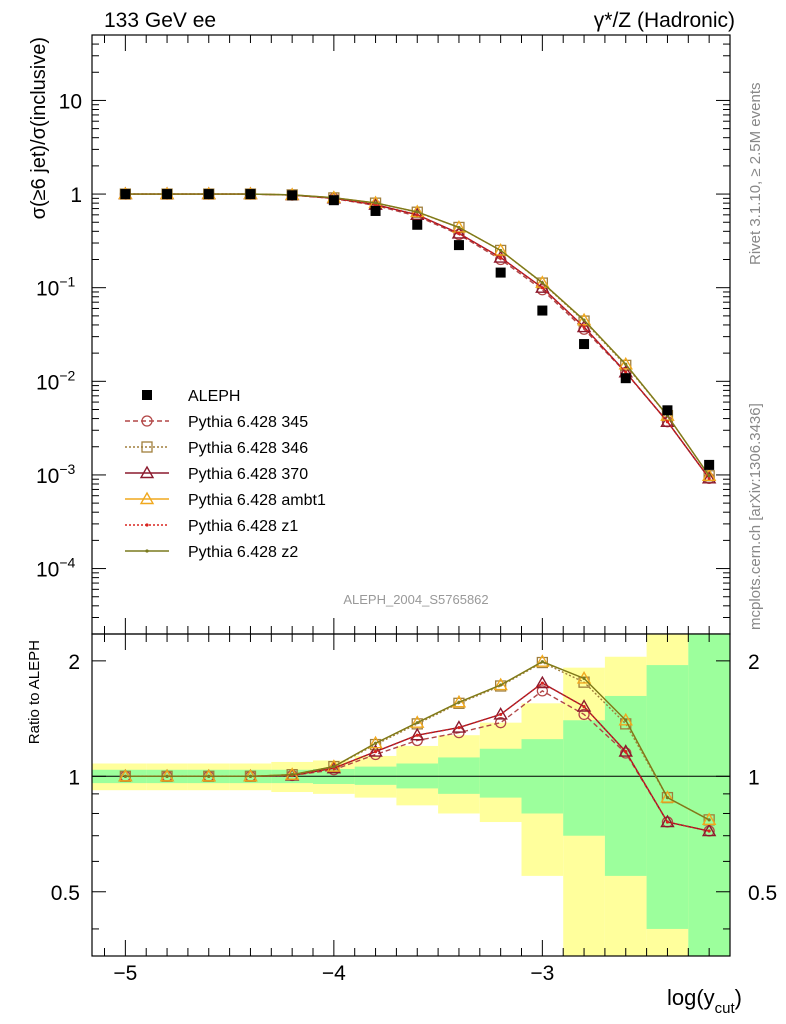 The image size is (786, 1024). I want to click on header-right-label: γ*/Z (Hadronic), so click(664, 20).